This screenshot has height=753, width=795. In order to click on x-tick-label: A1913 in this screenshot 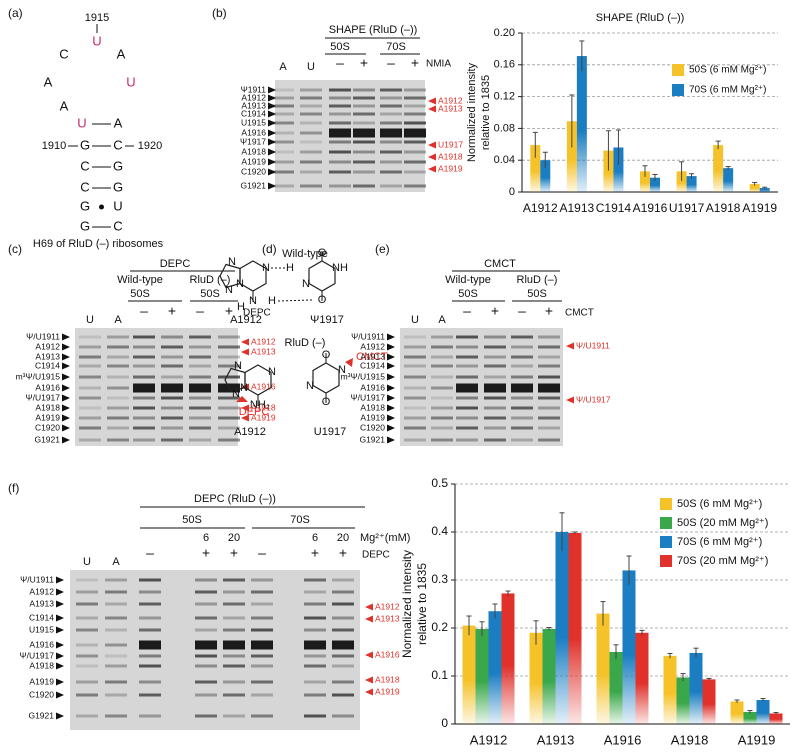, I will do `click(577, 208)`.